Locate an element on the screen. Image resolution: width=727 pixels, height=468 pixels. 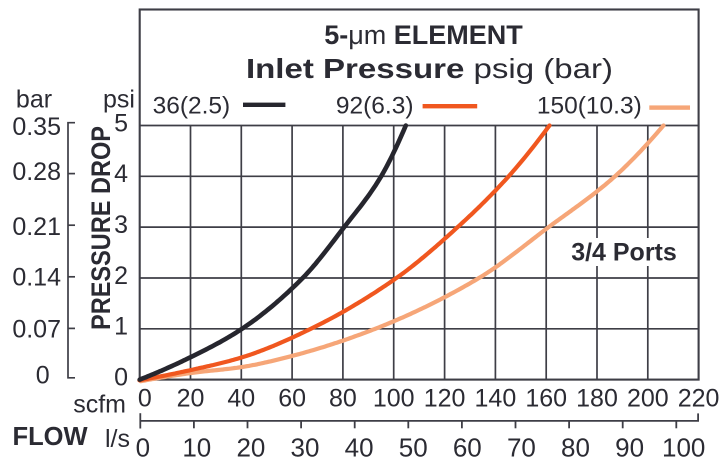
svg-text: Inlet Pressure psig (bar) is located at coordinates (429, 68).